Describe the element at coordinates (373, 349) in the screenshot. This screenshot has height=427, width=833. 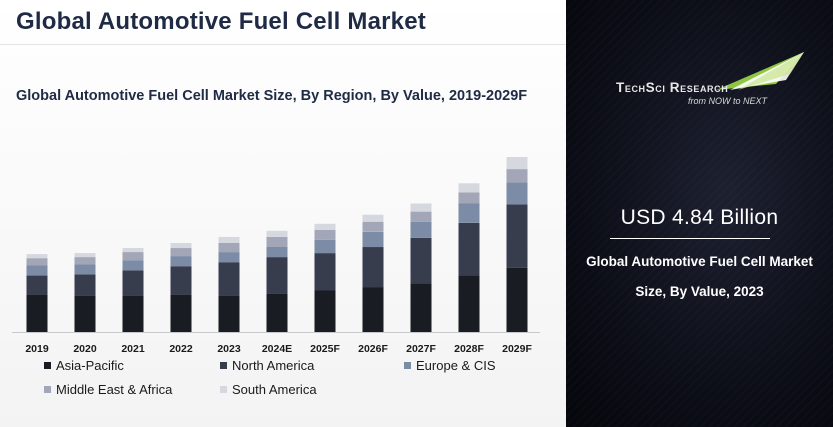
I see `x-tick-label: 2026F` at that location.